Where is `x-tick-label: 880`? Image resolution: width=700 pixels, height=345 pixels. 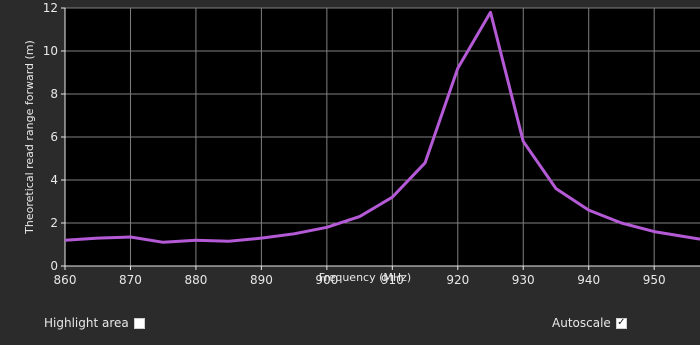
x-tick-label: 880 is located at coordinates (195, 280).